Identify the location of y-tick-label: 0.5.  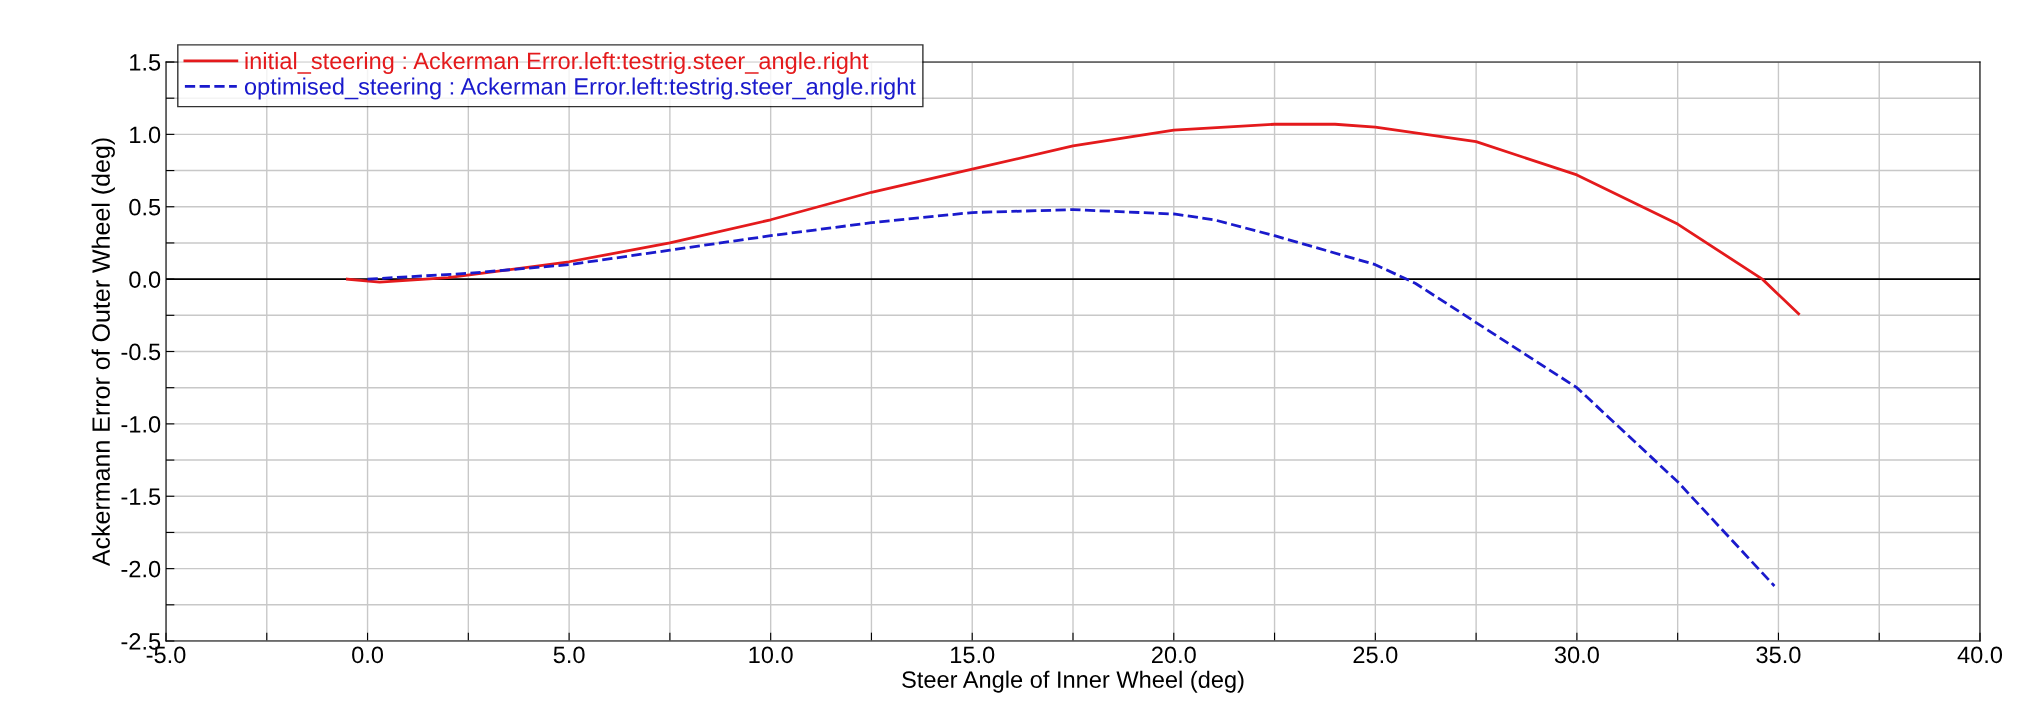
(145, 207).